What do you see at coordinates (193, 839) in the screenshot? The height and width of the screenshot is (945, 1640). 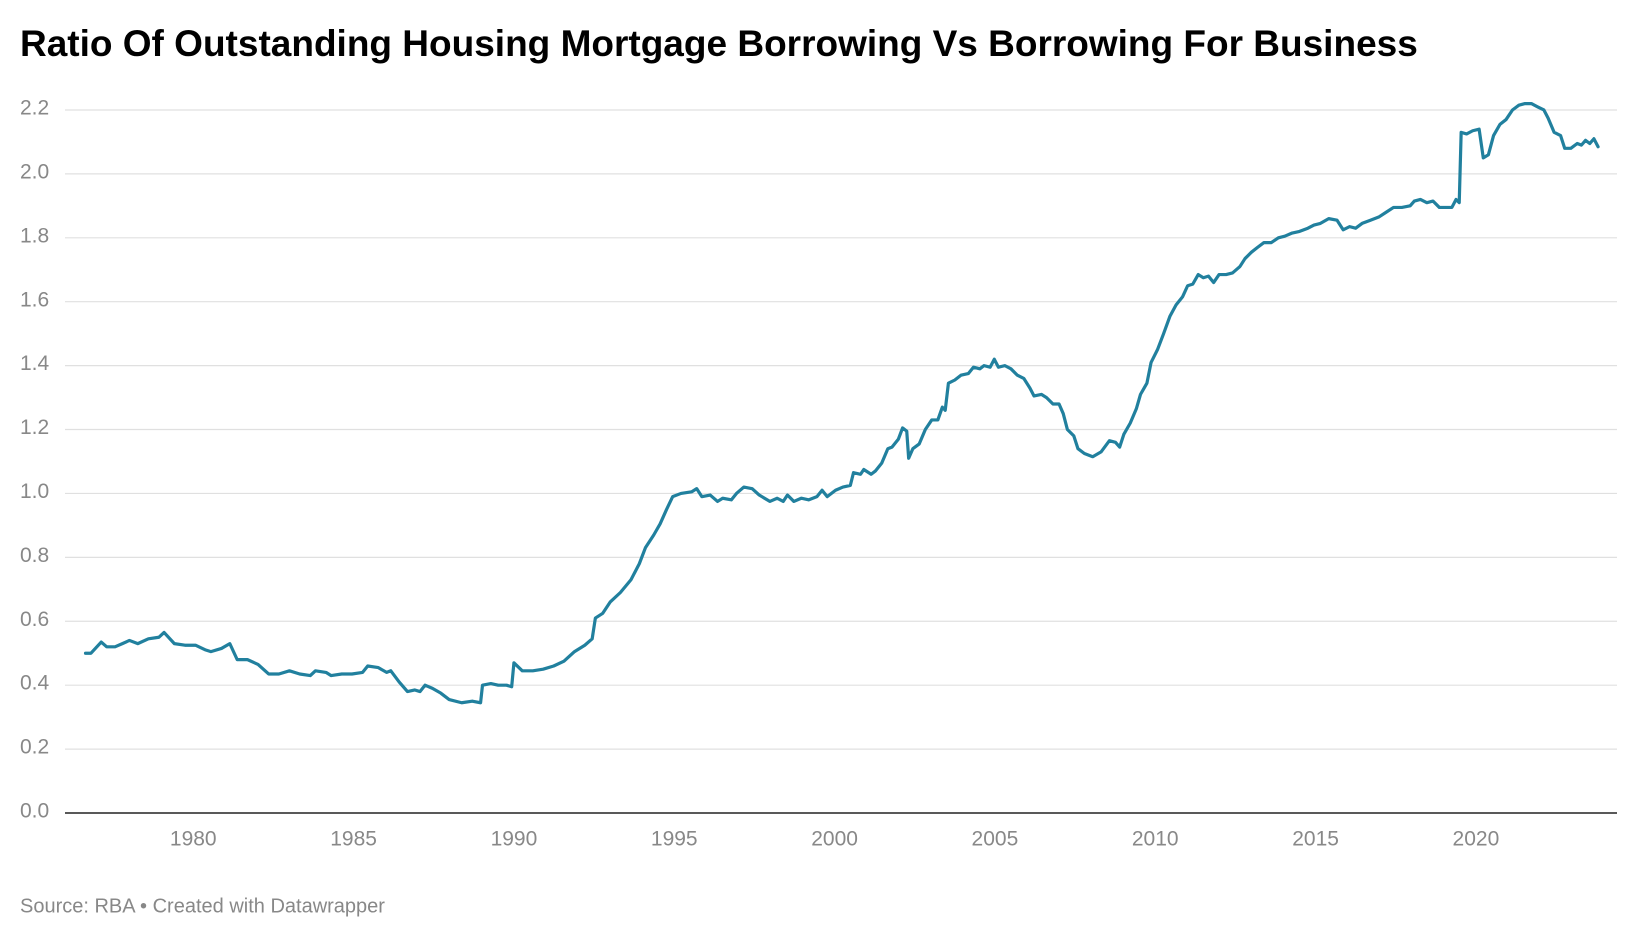 I see `x-tick-label: 1980` at bounding box center [193, 839].